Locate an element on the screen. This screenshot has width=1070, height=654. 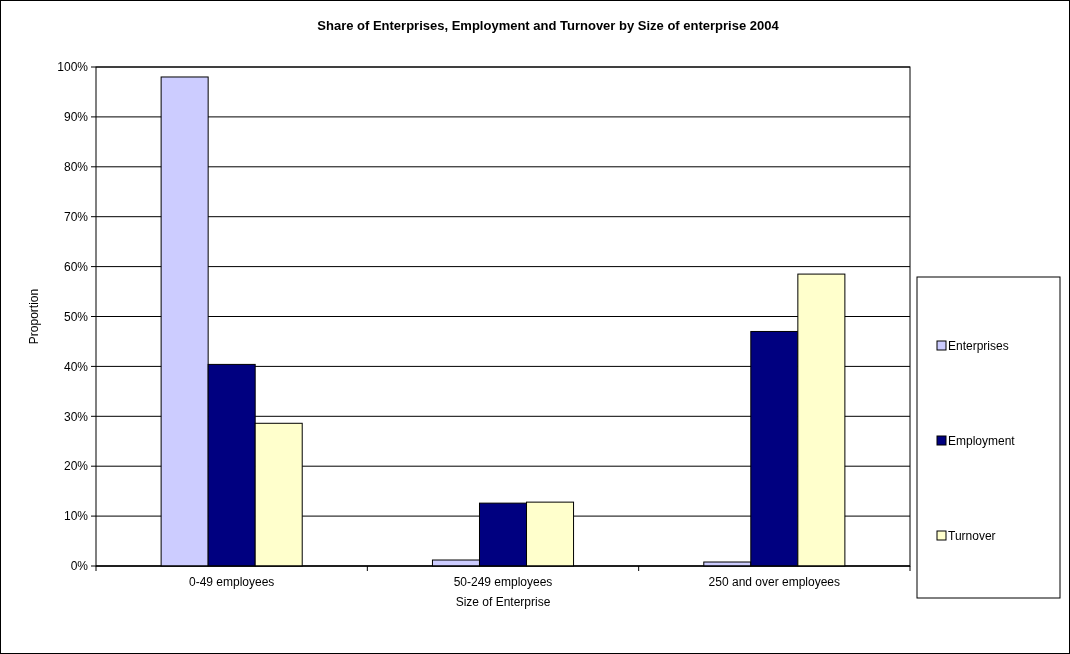
y-tick-label: 0% is located at coordinates (79, 566).